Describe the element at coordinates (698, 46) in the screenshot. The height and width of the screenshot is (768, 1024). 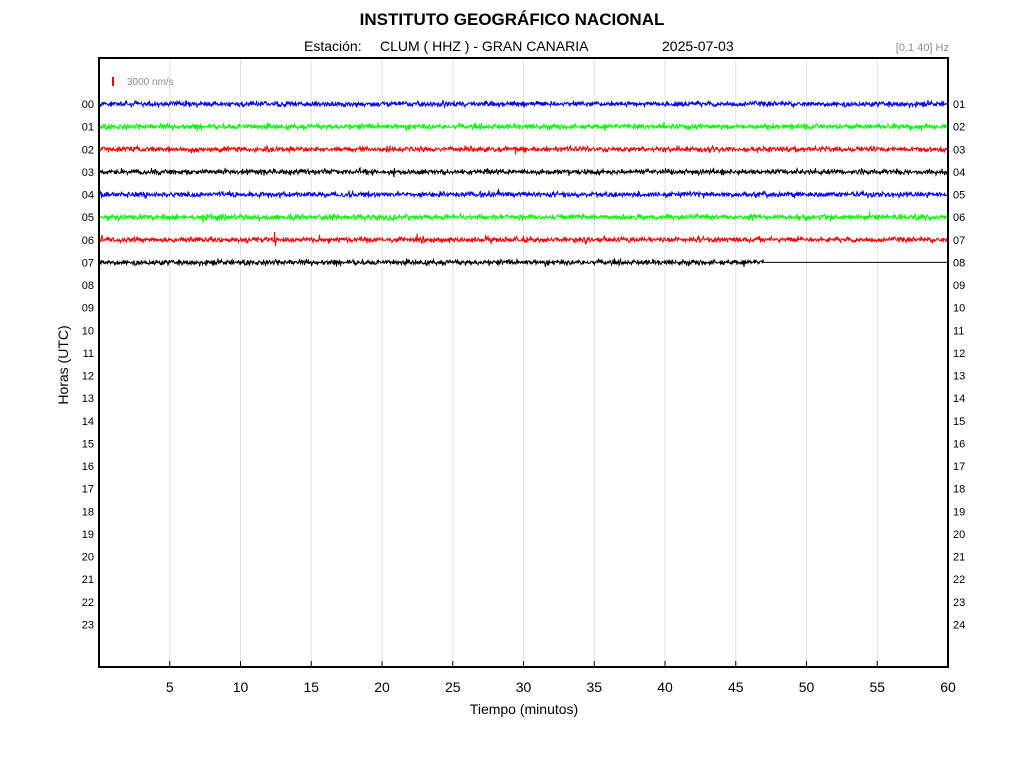
I see `chart-date: 2025-07-03` at that location.